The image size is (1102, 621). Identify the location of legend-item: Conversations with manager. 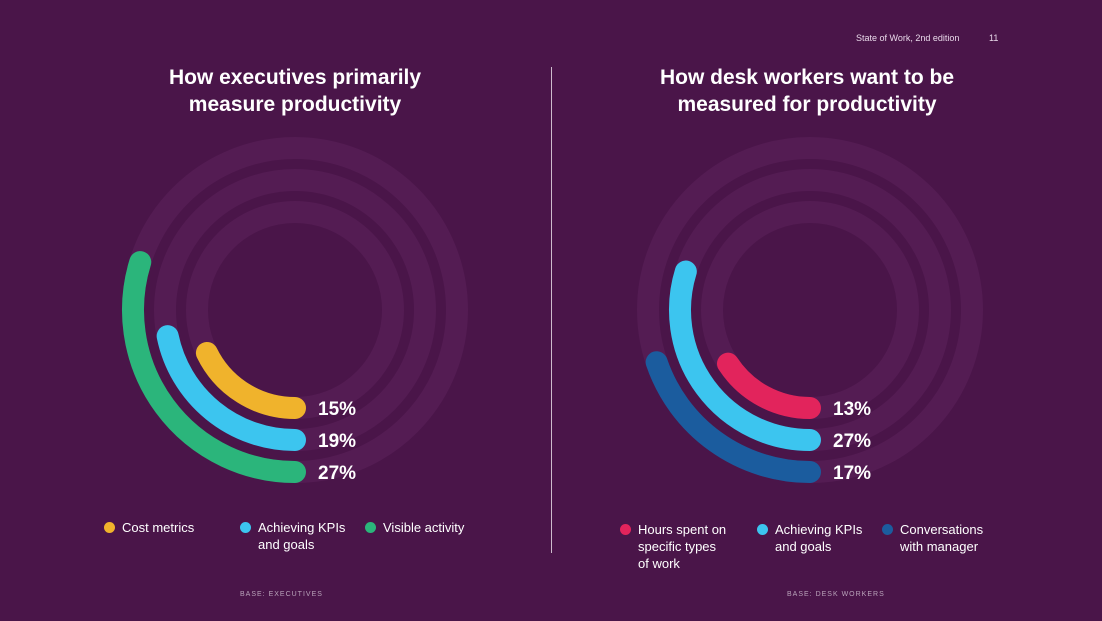
(932, 546).